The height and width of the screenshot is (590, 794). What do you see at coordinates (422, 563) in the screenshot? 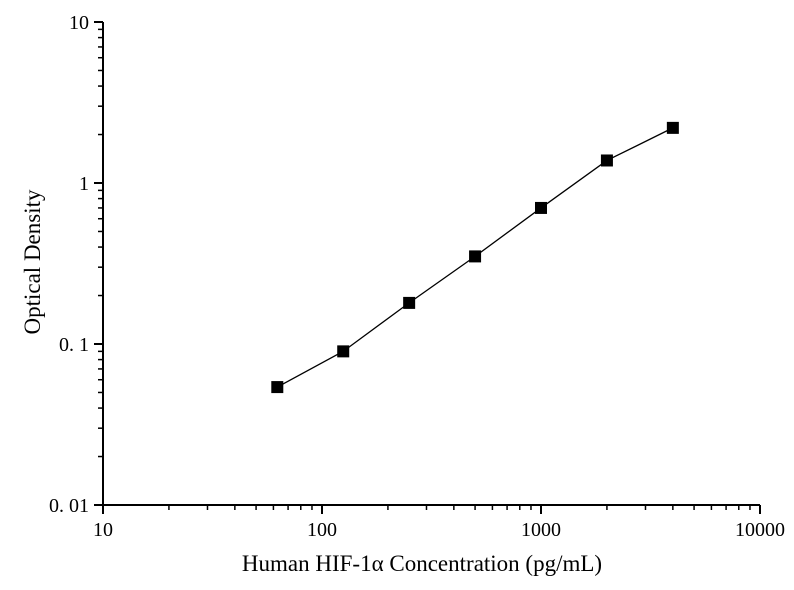
I see `x-axis-title: Human HIF-1α Concentration (pg/mL)` at bounding box center [422, 563].